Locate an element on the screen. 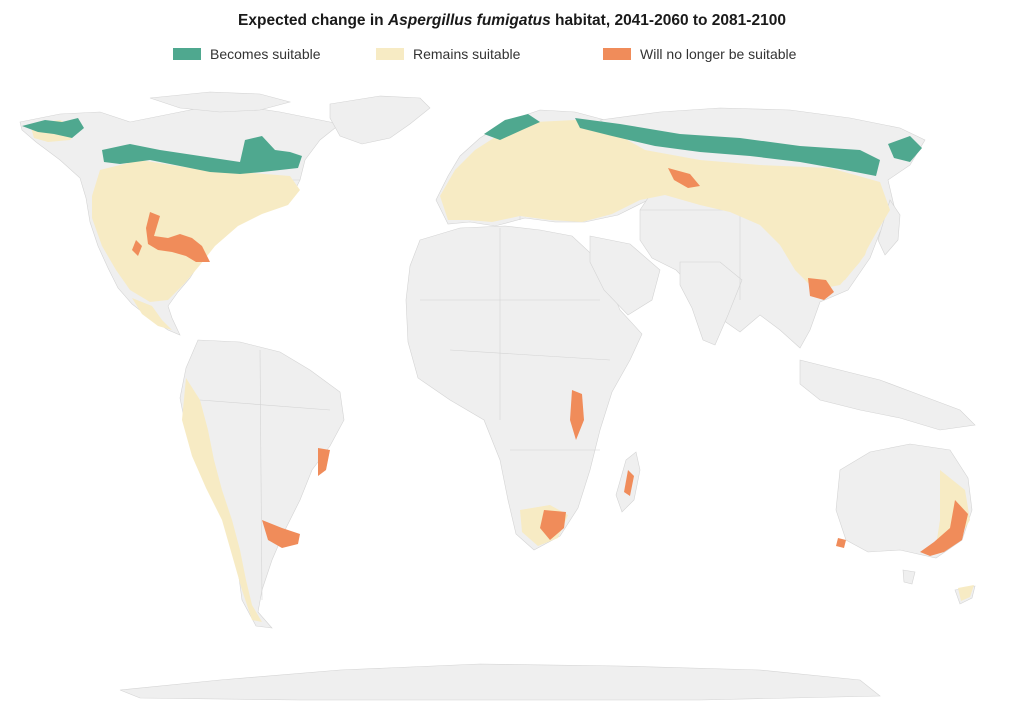  legend-label-remains-suitable: Remains suitable is located at coordinates (467, 54).